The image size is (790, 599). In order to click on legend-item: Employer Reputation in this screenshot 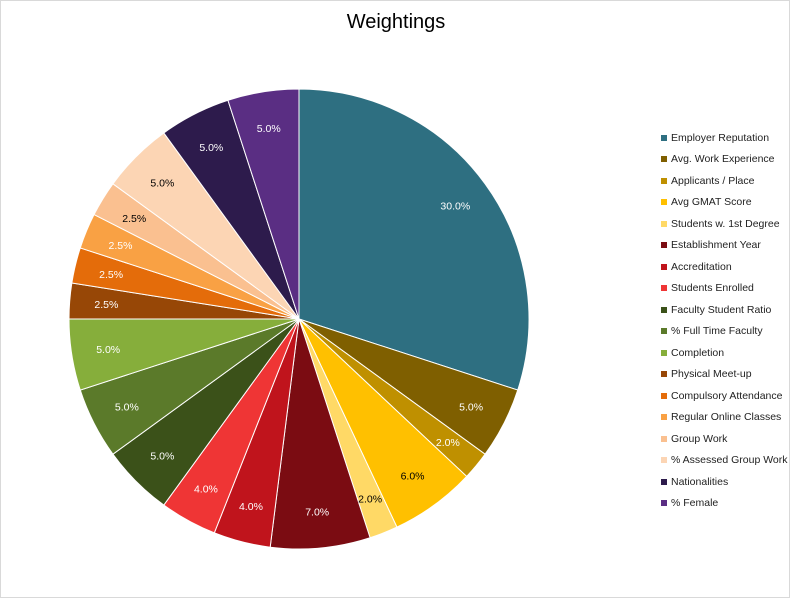, I will do `click(724, 138)`.